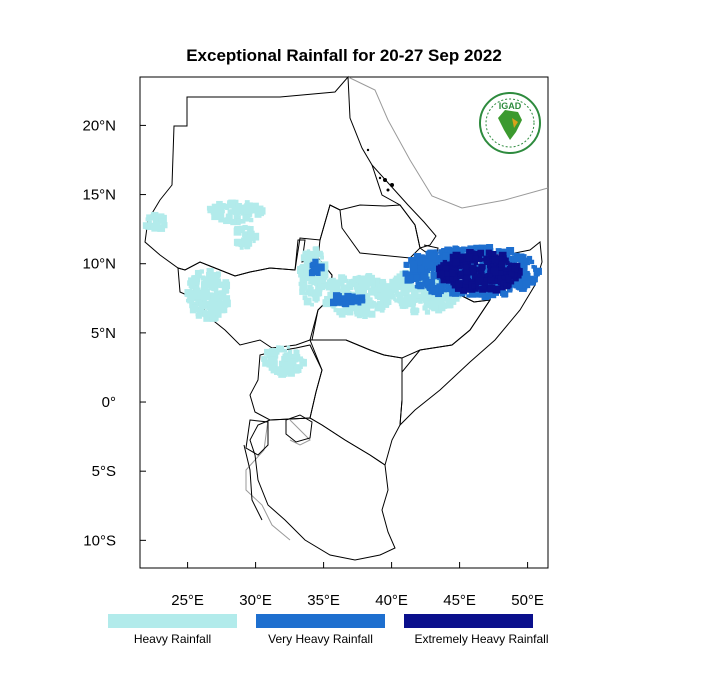  Describe the element at coordinates (320, 639) in the screenshot. I see `legend-label-very-heavy: Very Heavy Rainfall` at that location.